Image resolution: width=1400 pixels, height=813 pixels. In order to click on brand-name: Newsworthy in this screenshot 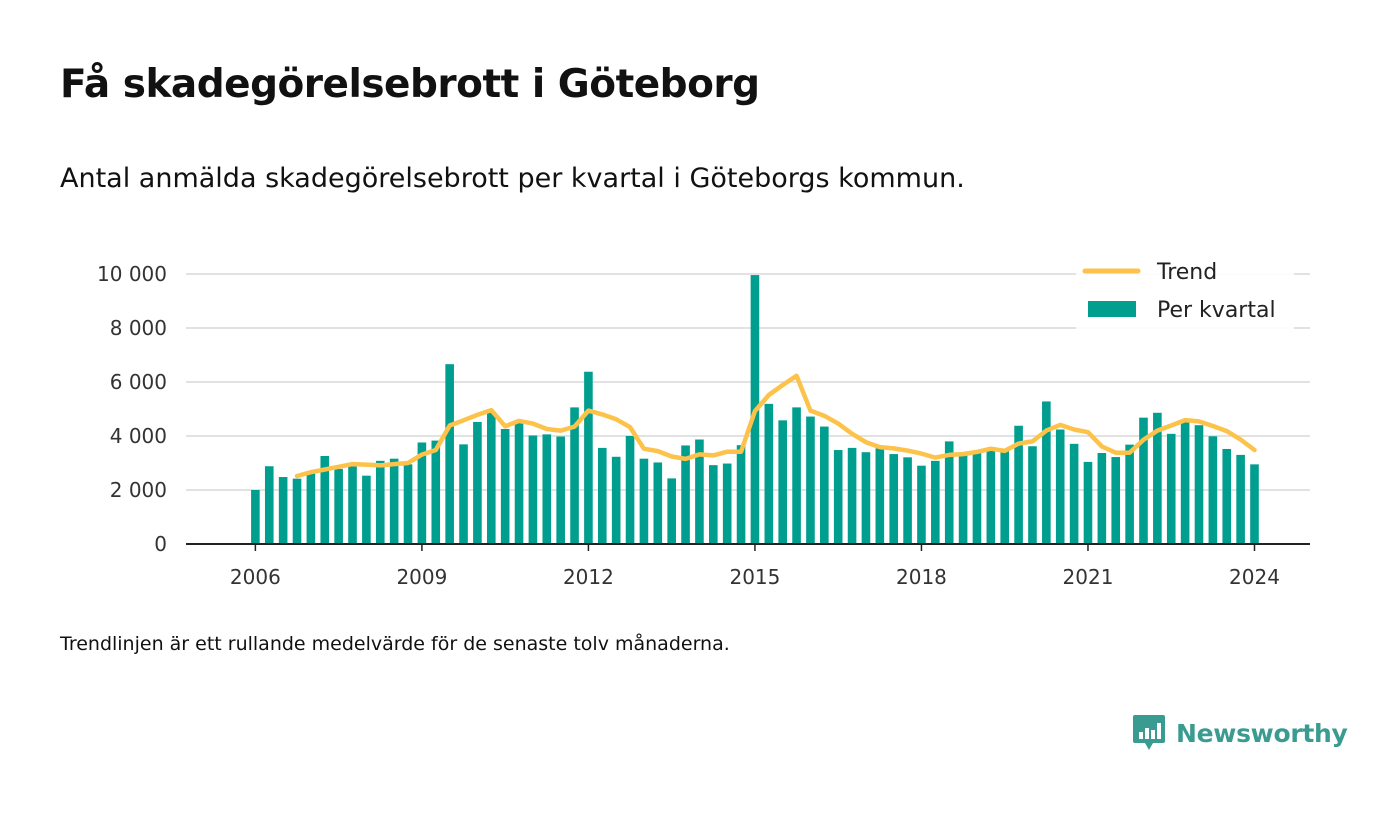, I will do `click(1262, 733)`.